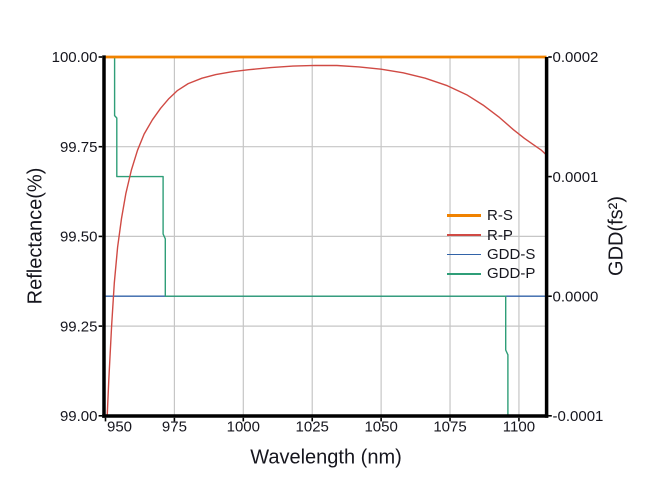 The height and width of the screenshot is (500, 654). What do you see at coordinates (35, 236) in the screenshot?
I see `y-axis-label-left: Reflectance(%)` at bounding box center [35, 236].